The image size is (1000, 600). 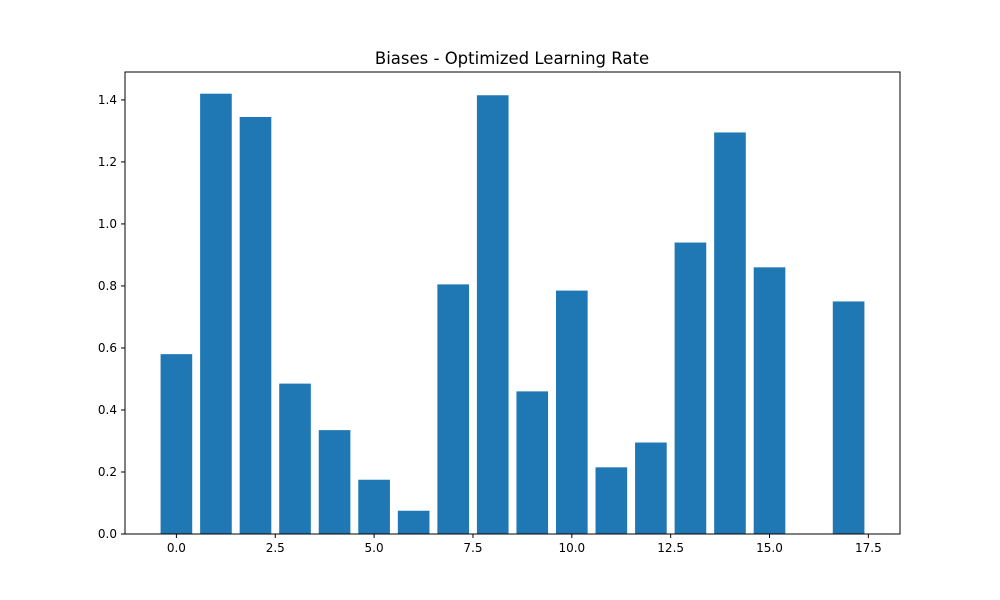 What do you see at coordinates (670, 548) in the screenshot?
I see `x-tick-label: 12.5` at bounding box center [670, 548].